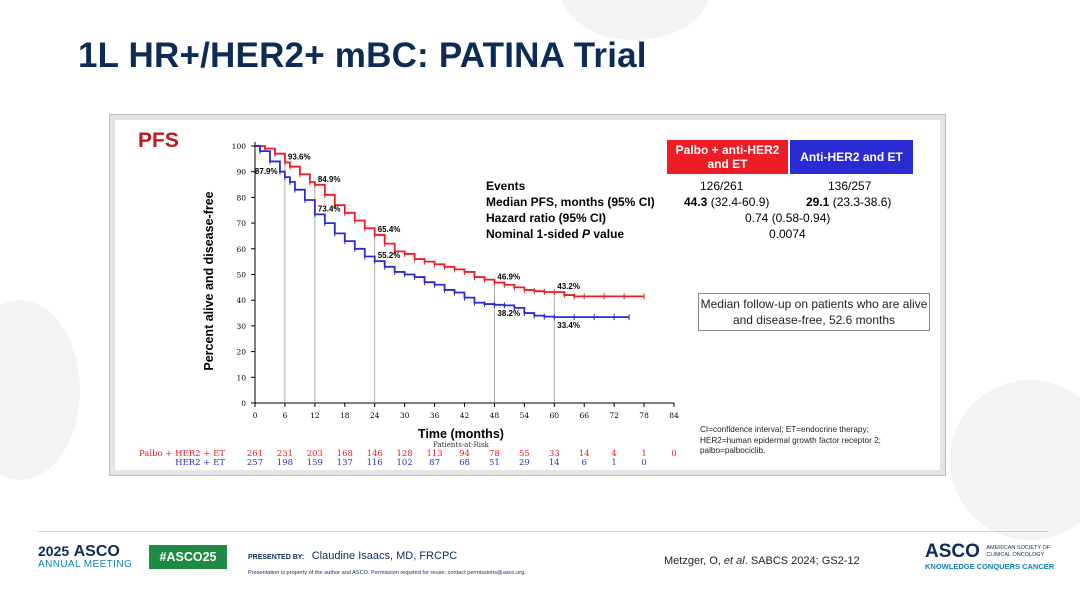 The height and width of the screenshot is (590, 1080). I want to click on palbo-arm-risk-count: 113, so click(434, 454).